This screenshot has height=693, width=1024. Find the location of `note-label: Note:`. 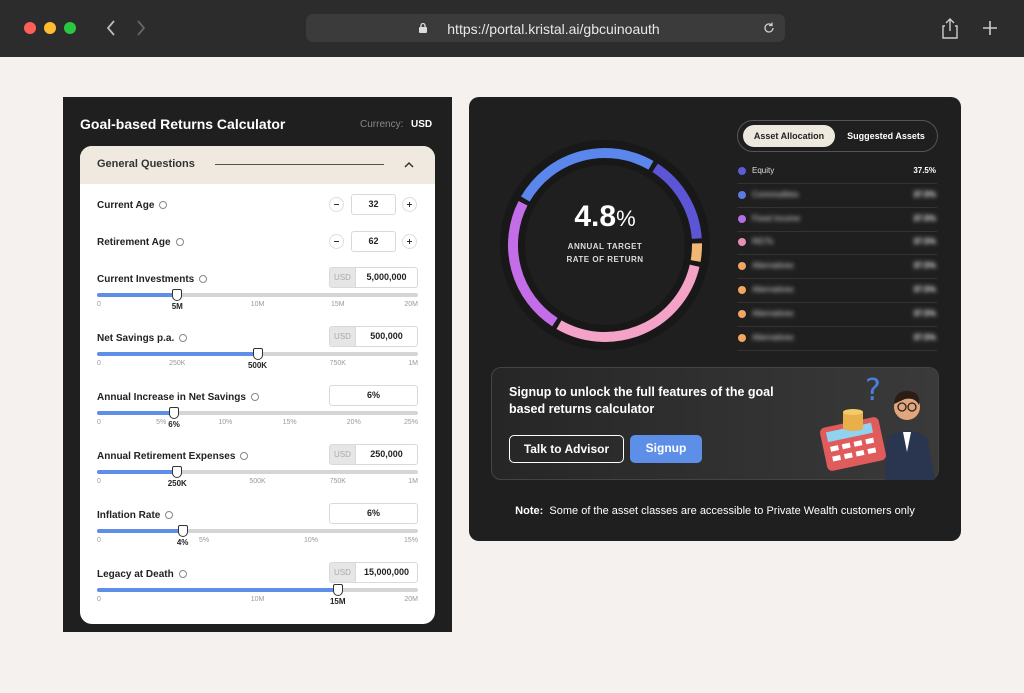

note-label: Note: is located at coordinates (529, 511).